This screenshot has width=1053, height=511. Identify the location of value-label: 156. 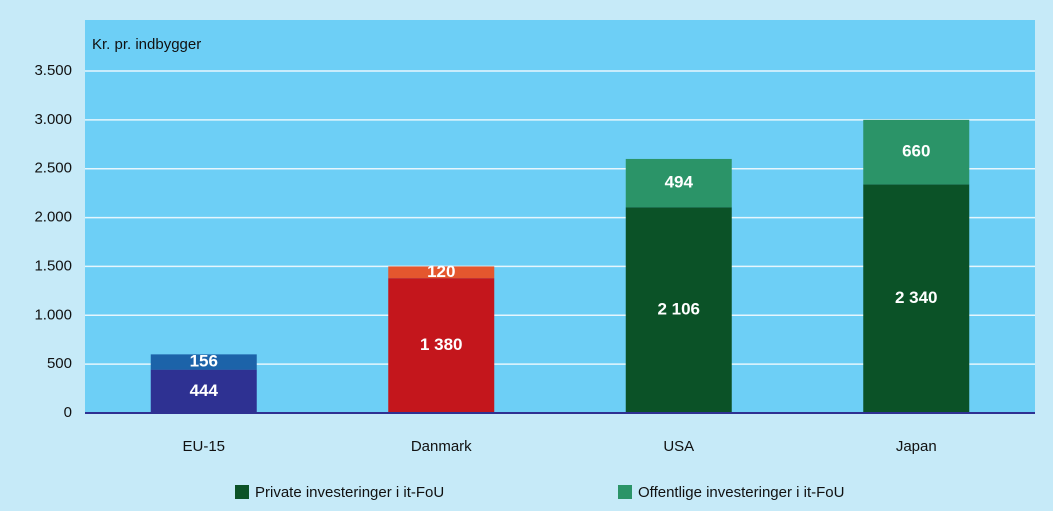
(204, 360).